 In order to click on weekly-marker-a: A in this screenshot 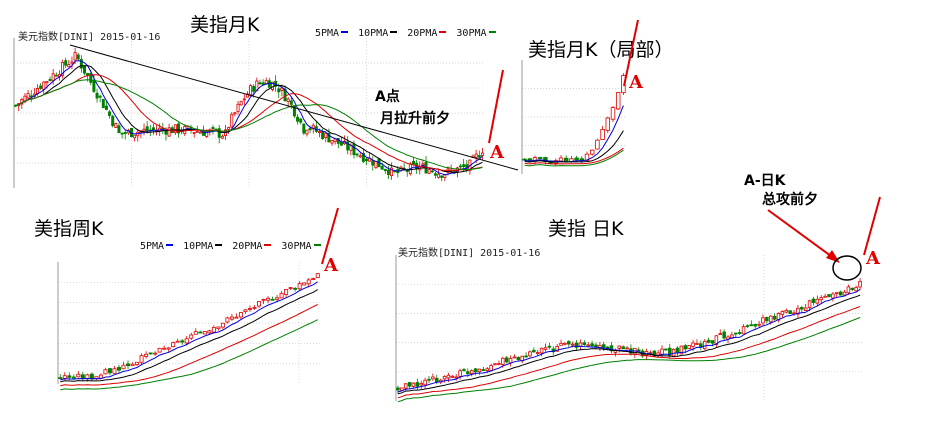, I will do `click(331, 265)`.